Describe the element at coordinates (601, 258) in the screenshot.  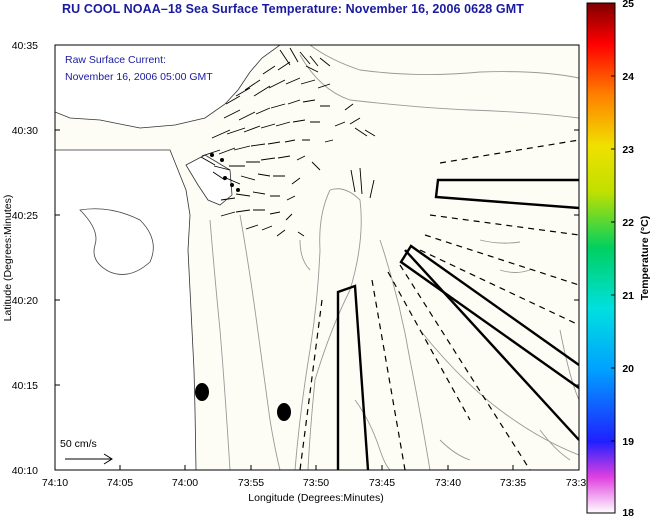
I see `colorbar` at that location.